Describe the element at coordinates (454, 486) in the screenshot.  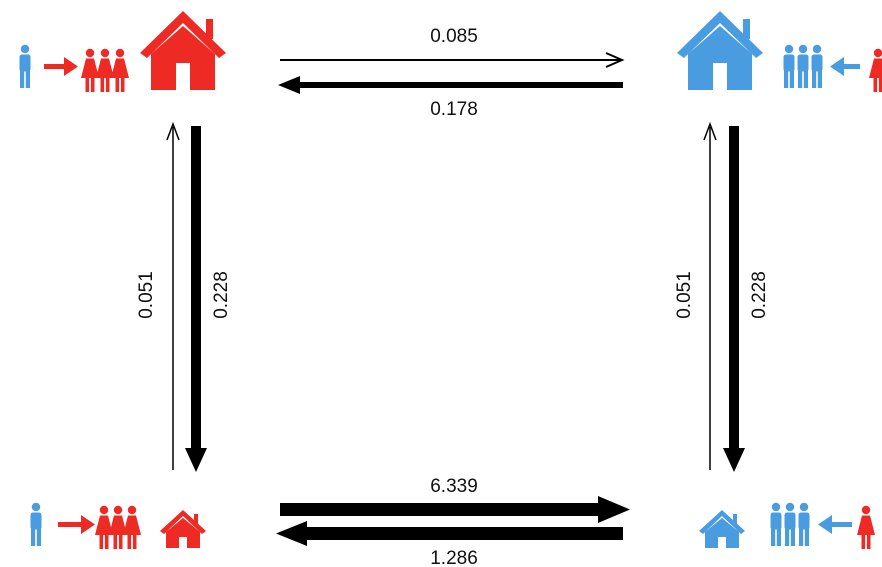
I see `rate-label-bottom-forward: 6.339` at that location.